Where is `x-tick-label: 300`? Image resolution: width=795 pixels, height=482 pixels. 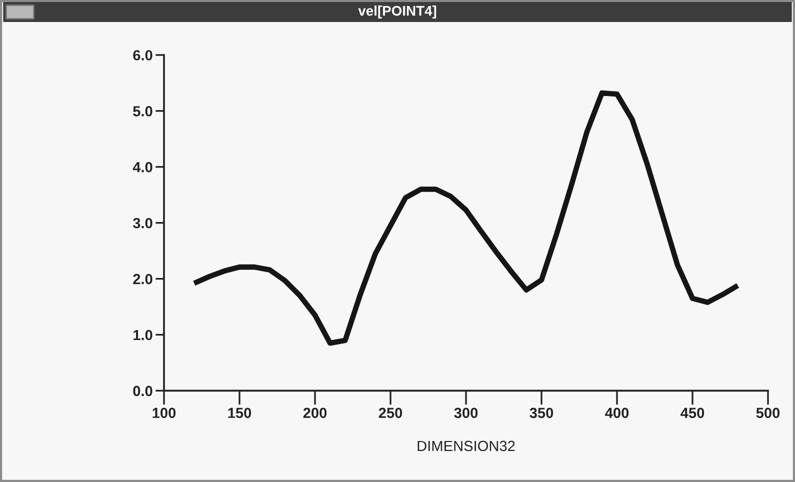 x-tick-label: 300 is located at coordinates (466, 413).